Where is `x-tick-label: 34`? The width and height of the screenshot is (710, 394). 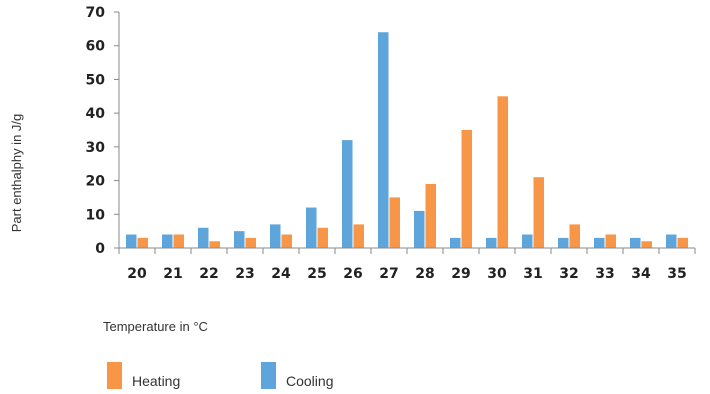 x-tick-label: 34 is located at coordinates (641, 274).